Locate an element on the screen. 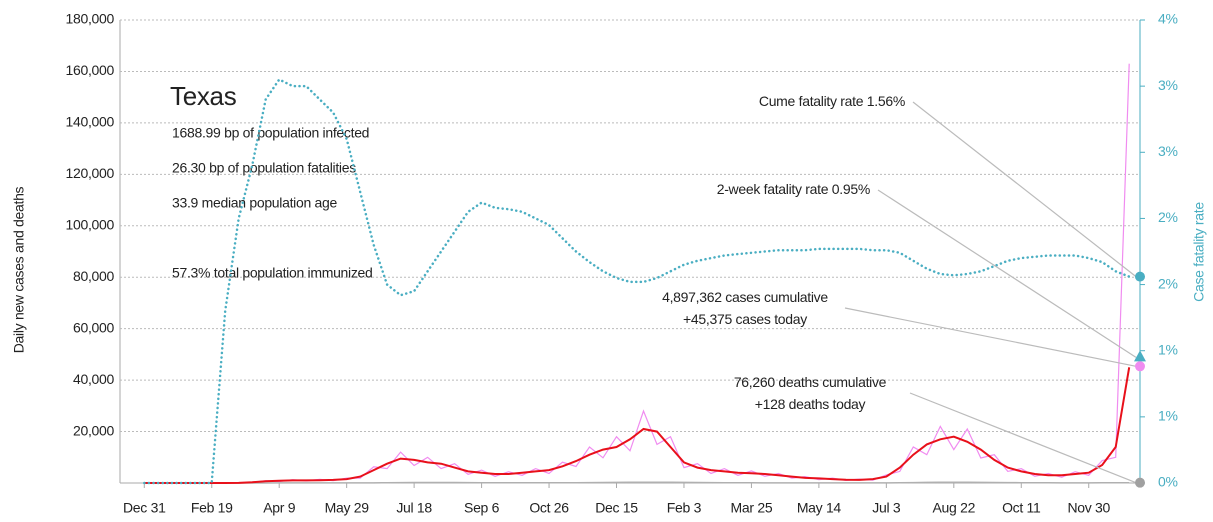 The image size is (1213, 522). x-tick-label: May 29 is located at coordinates (347, 508).